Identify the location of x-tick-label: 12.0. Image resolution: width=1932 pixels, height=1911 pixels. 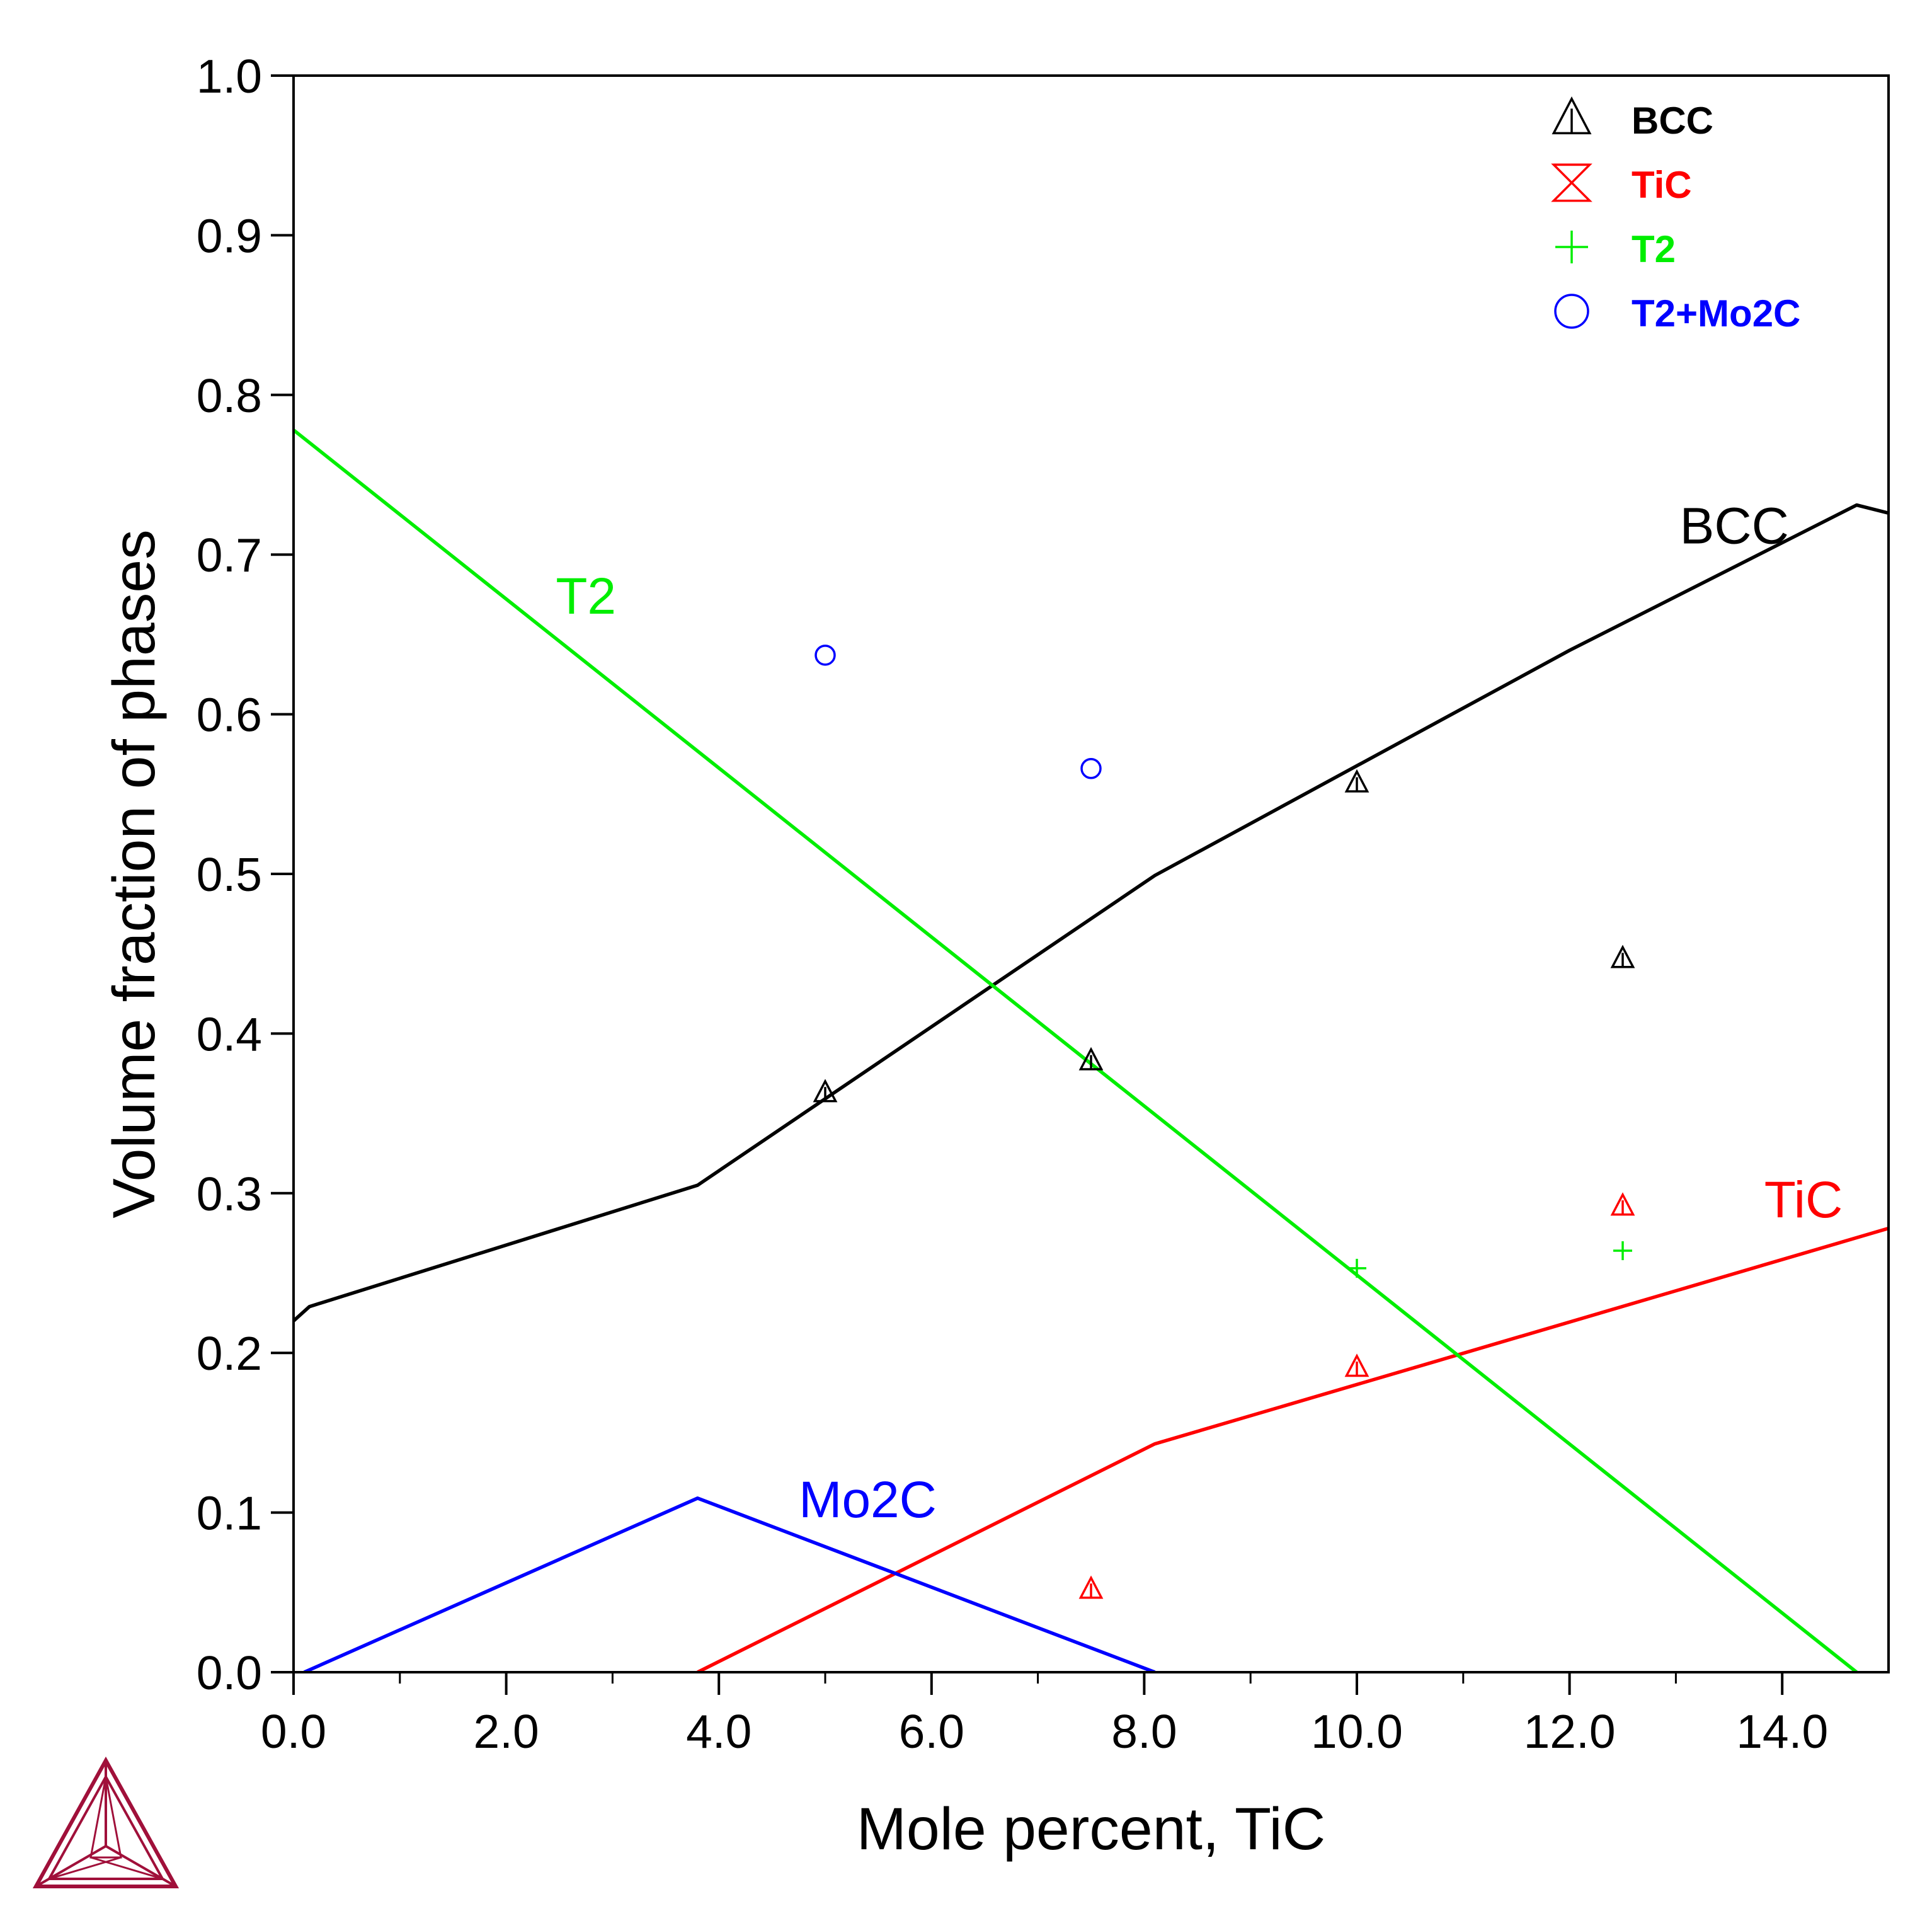
(1570, 1731).